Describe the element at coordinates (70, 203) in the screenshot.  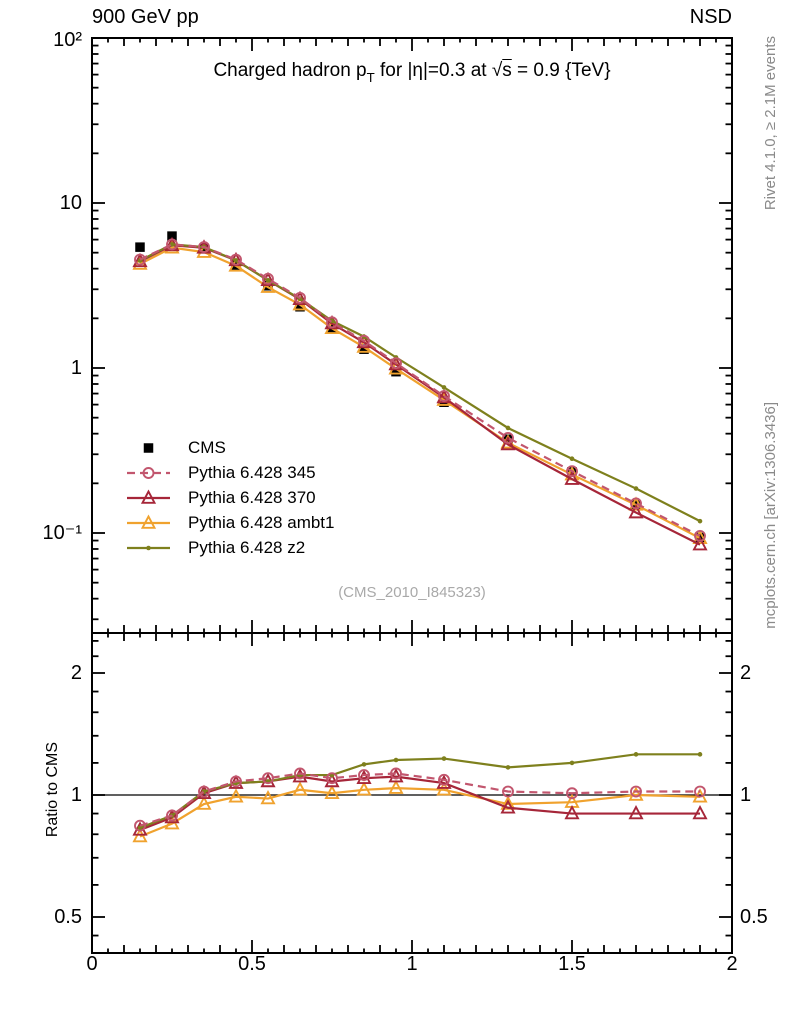
I see `y-tick-label-10: 10` at that location.